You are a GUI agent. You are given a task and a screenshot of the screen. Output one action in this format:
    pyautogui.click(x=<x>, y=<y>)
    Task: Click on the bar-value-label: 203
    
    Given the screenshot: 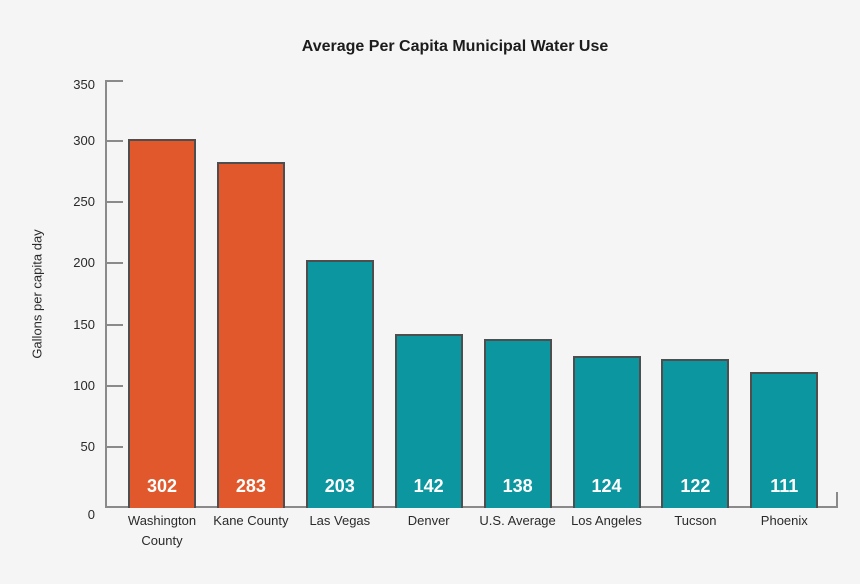 What is the action you would take?
    pyautogui.click(x=339, y=486)
    